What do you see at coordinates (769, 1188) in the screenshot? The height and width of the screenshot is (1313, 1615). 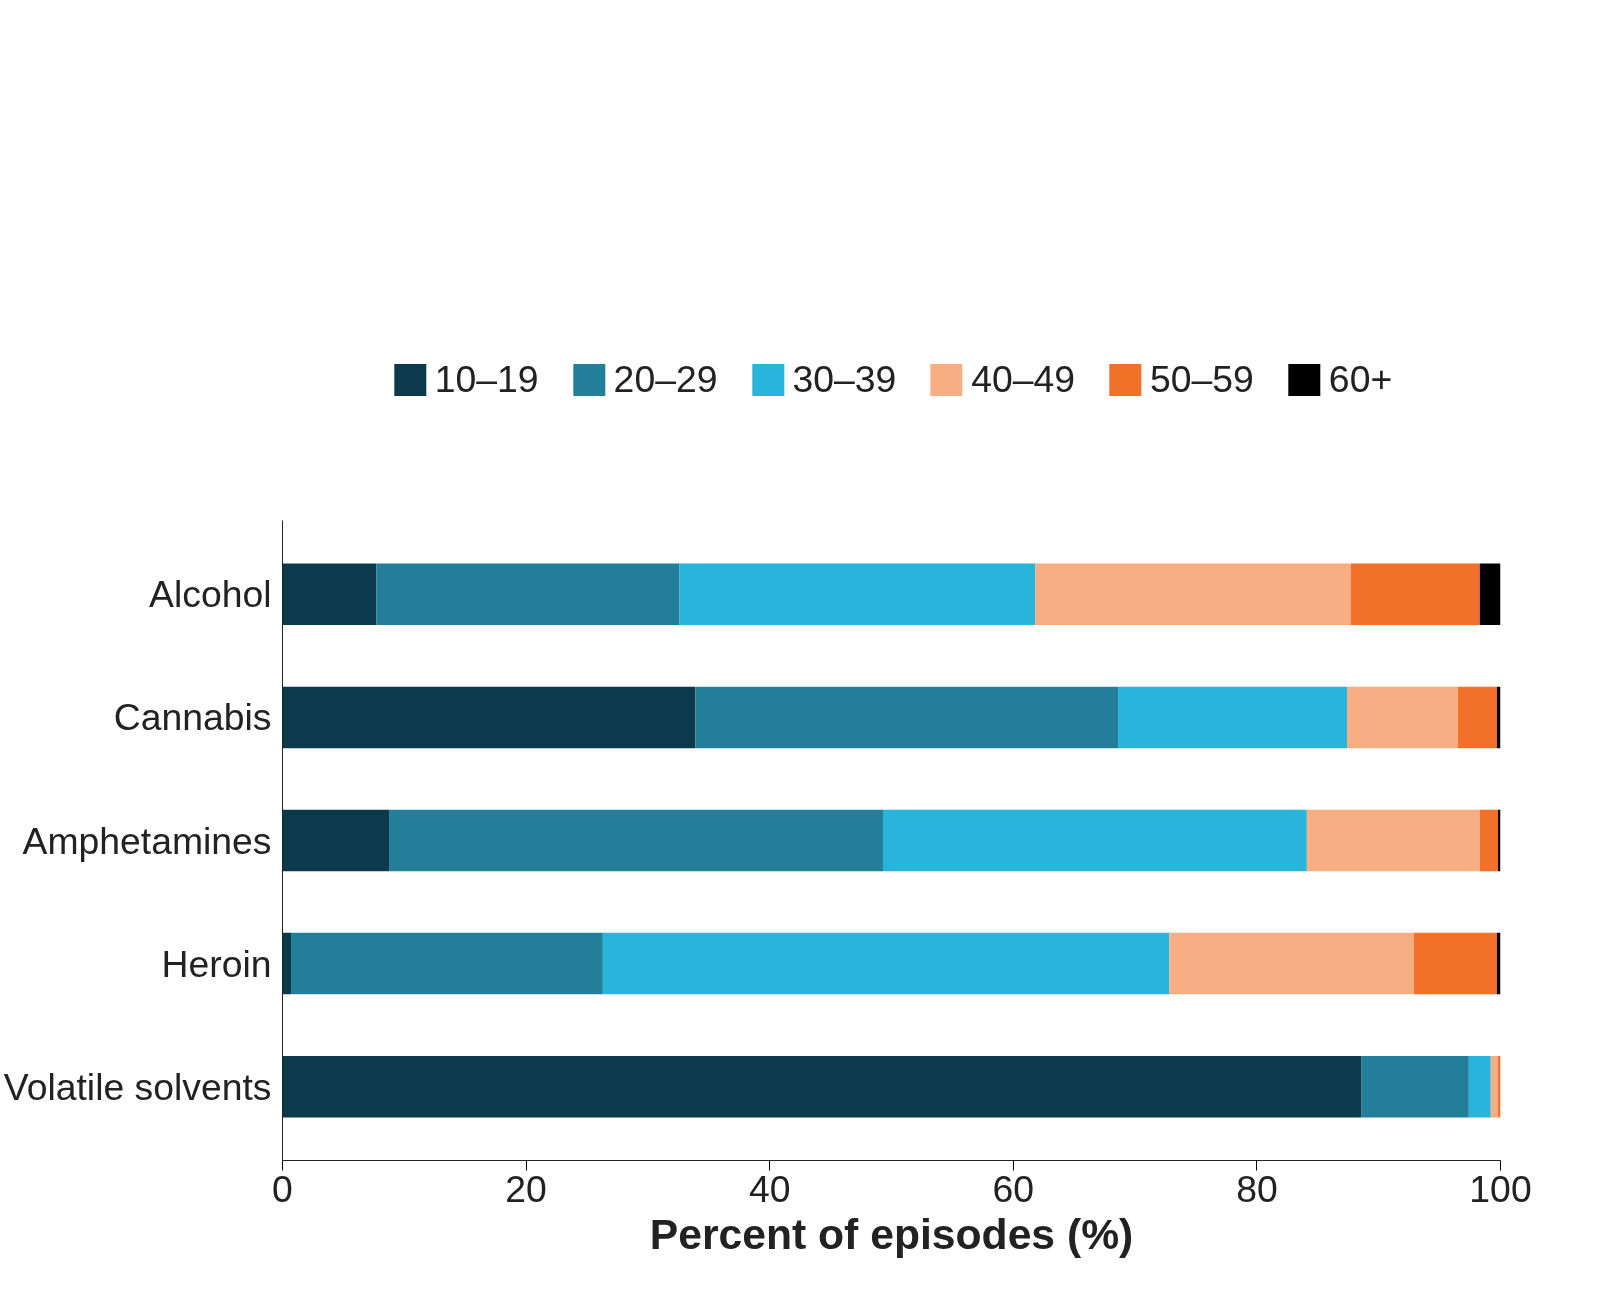 I see `x-tick-label: 40` at bounding box center [769, 1188].